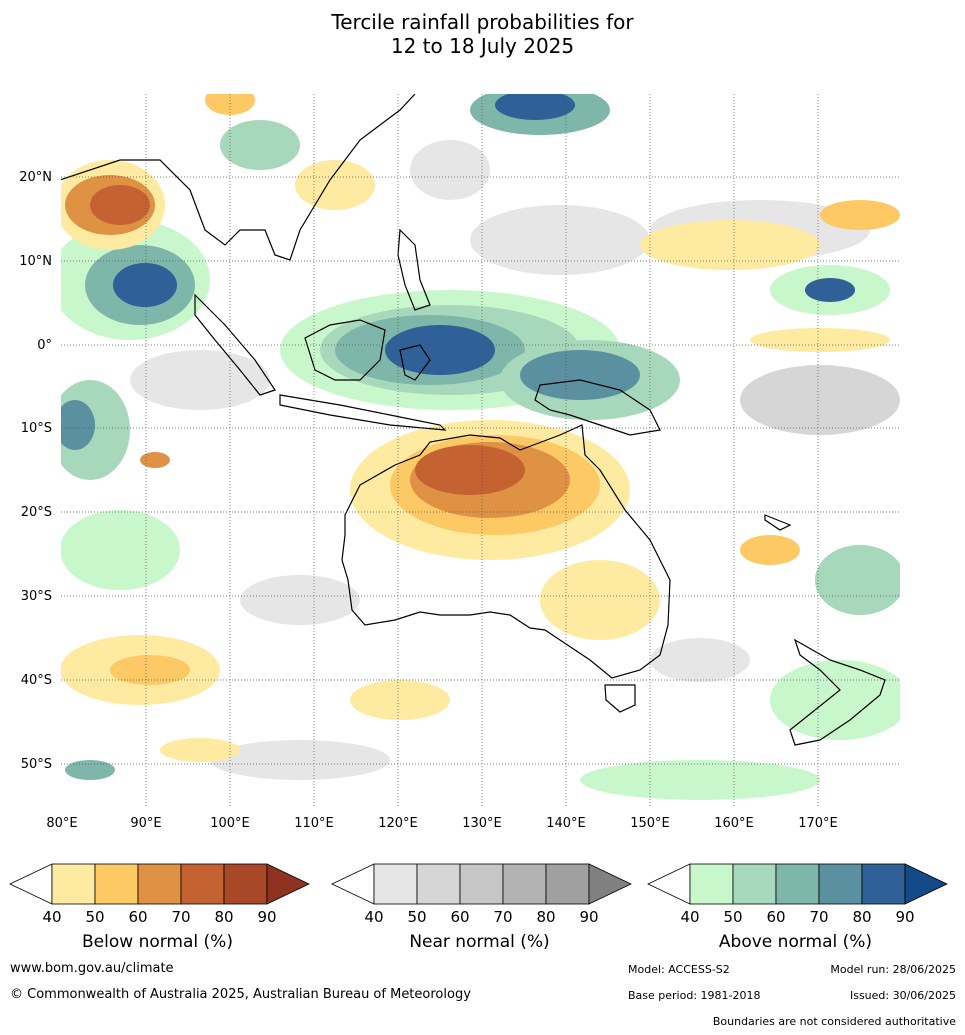 The height and width of the screenshot is (1035, 965). I want to click on lon-label: 160°E, so click(734, 823).